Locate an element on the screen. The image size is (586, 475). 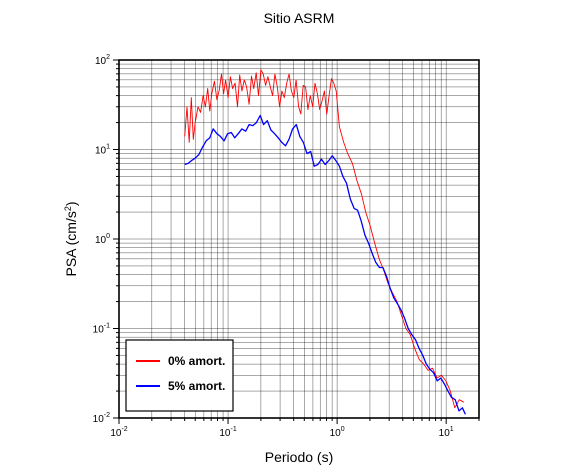
legend-label: 5% amort. is located at coordinates (196, 386).